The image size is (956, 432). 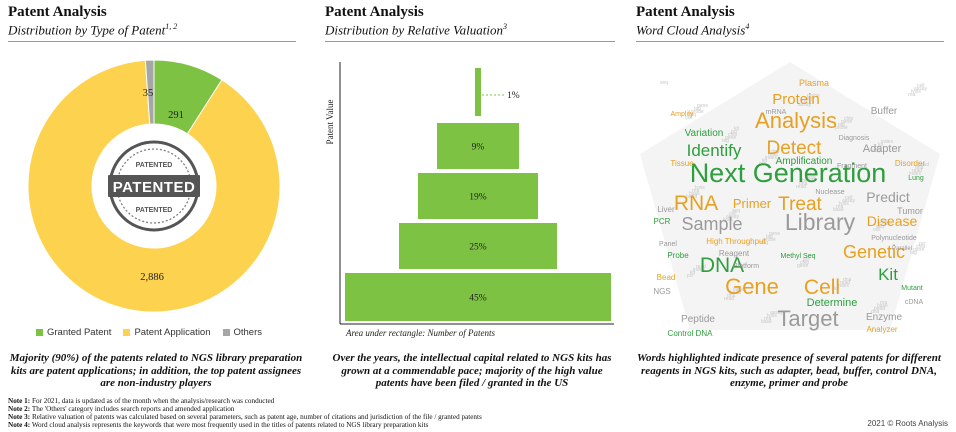 What do you see at coordinates (416, 30) in the screenshot?
I see `panel-subtitle: Distribution by Relative Valuation3` at bounding box center [416, 30].